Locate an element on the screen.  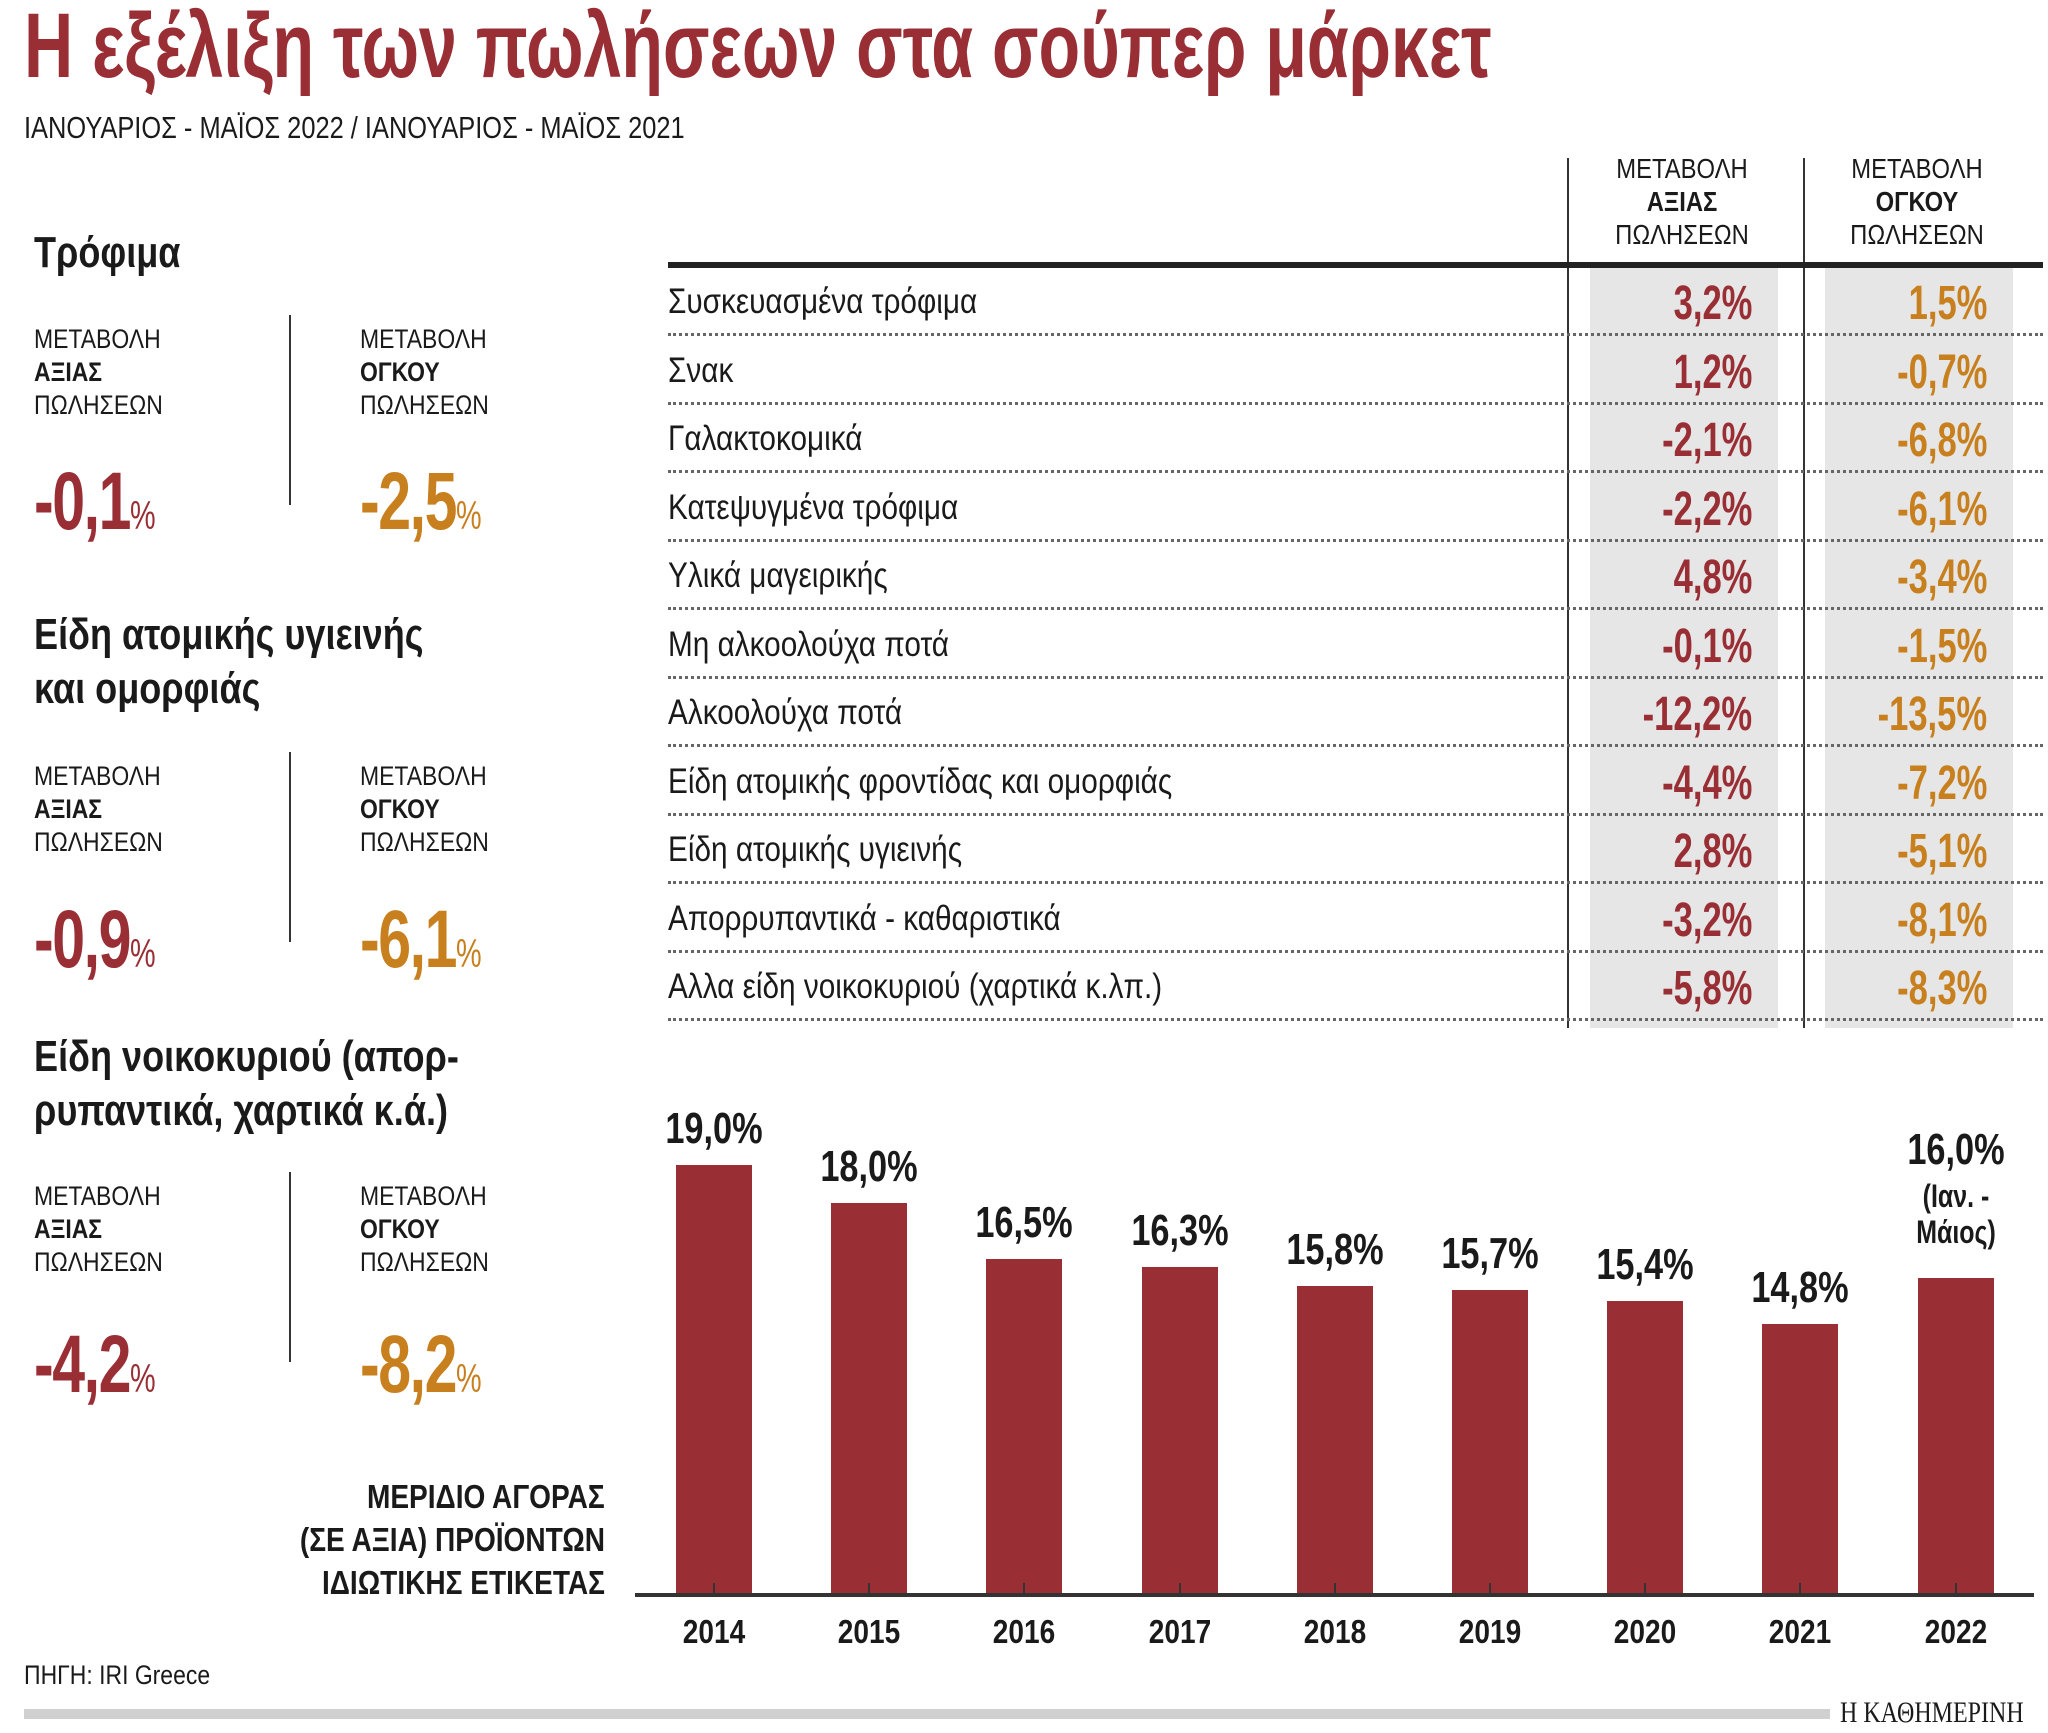
data-label-note: (Ιαν. - is located at coordinates (1955, 1196).